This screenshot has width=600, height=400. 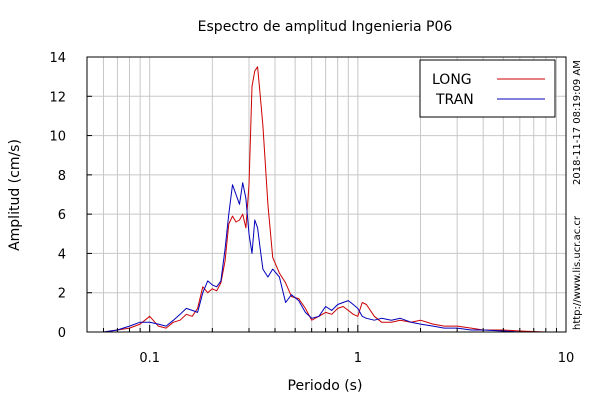 I want to click on legend-label-long: LONG, so click(x=452, y=80).